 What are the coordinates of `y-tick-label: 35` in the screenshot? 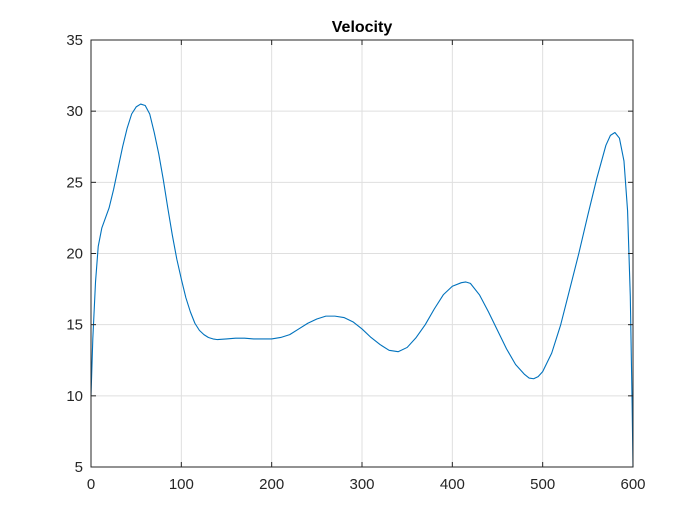 It's located at (74, 40).